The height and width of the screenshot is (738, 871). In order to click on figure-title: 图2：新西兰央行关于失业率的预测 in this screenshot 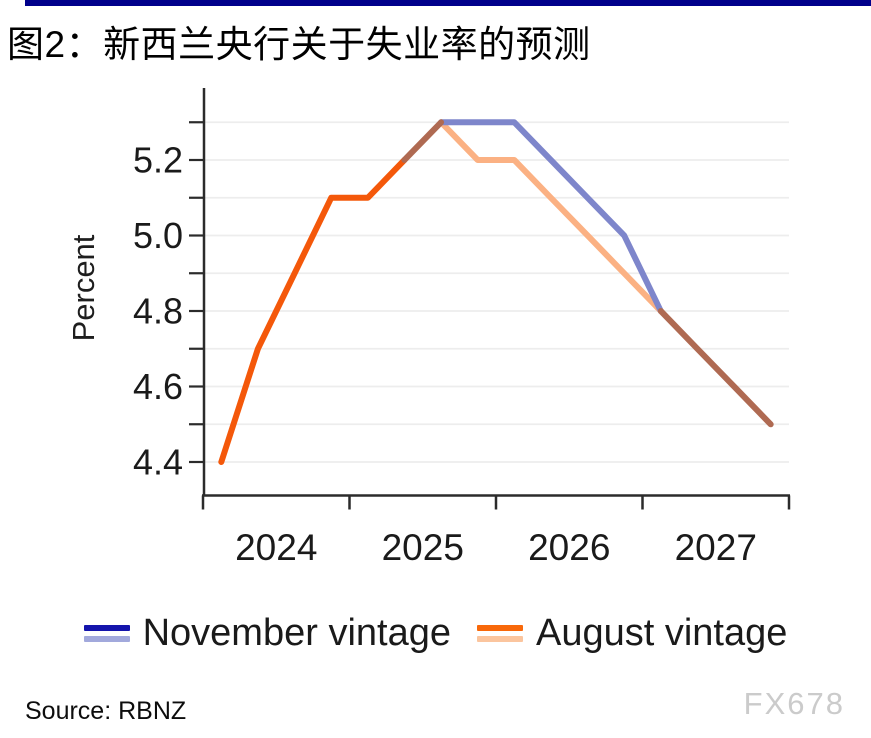, I will do `click(299, 44)`.